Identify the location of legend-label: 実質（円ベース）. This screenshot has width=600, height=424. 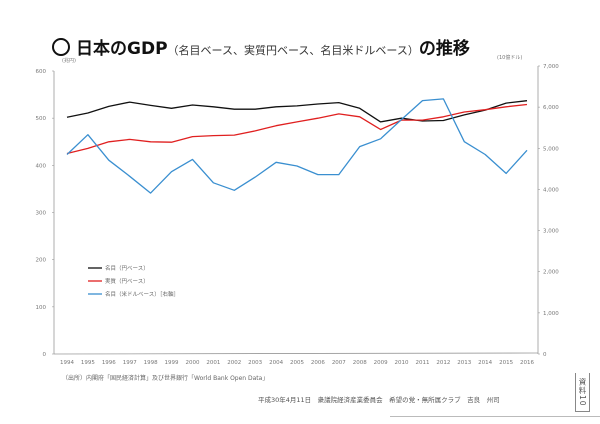
(127, 281).